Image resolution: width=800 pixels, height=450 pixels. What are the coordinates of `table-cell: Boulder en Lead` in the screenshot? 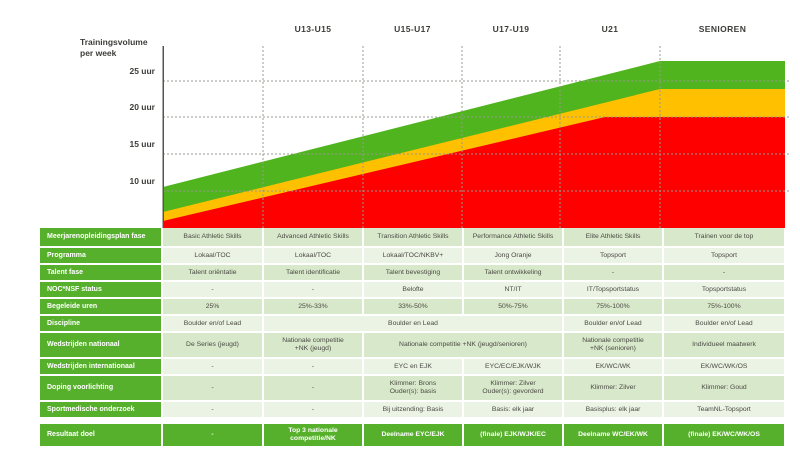 It's located at (413, 323).